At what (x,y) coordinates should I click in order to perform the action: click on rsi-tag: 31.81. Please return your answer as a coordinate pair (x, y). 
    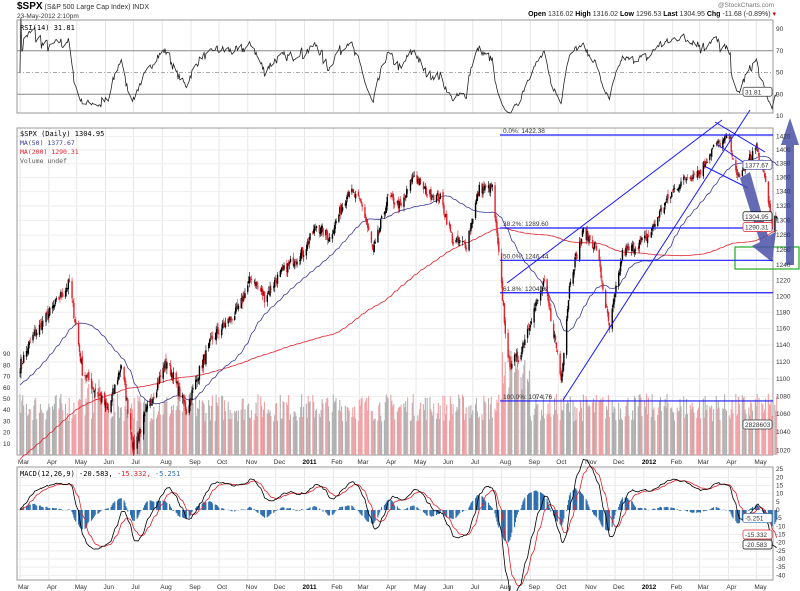
    Looking at the image, I should click on (753, 92).